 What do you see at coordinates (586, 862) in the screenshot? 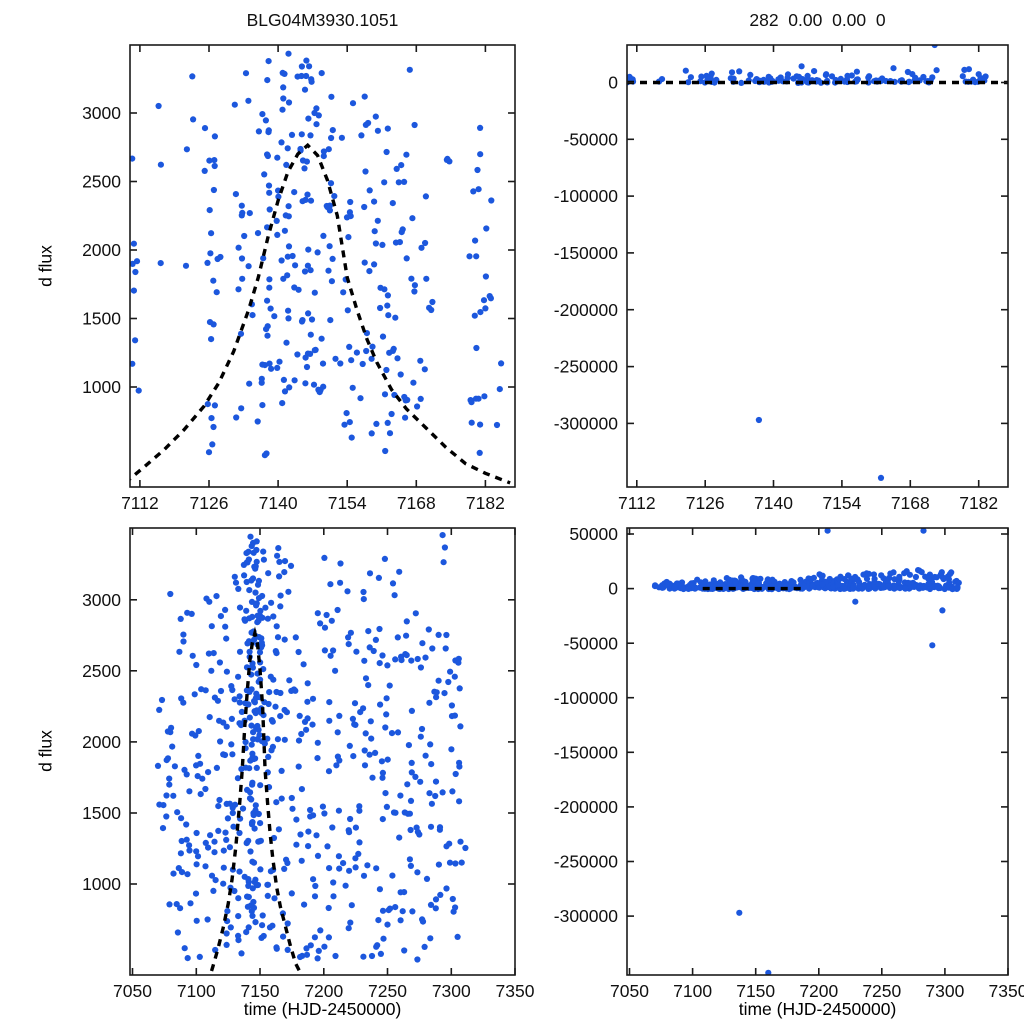
I see `y-tick-label: -250000` at bounding box center [586, 862].